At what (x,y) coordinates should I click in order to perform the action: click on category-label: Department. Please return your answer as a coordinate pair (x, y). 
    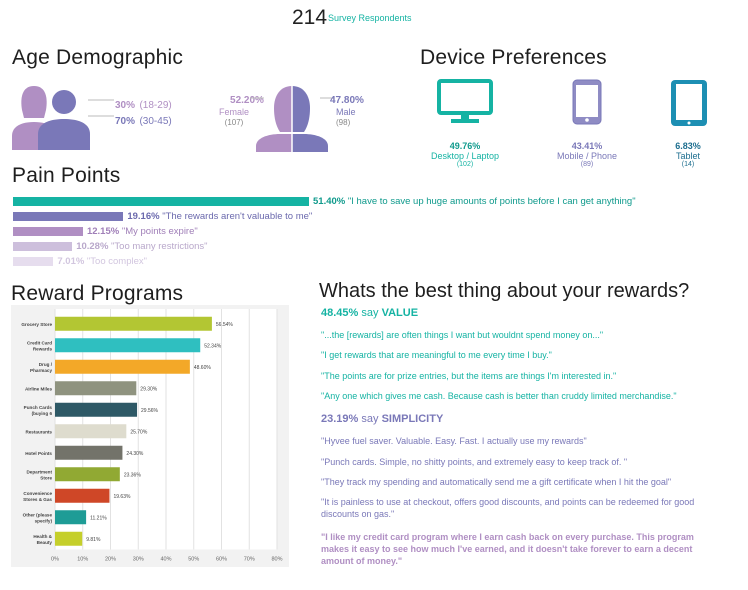
    Looking at the image, I should click on (39, 471).